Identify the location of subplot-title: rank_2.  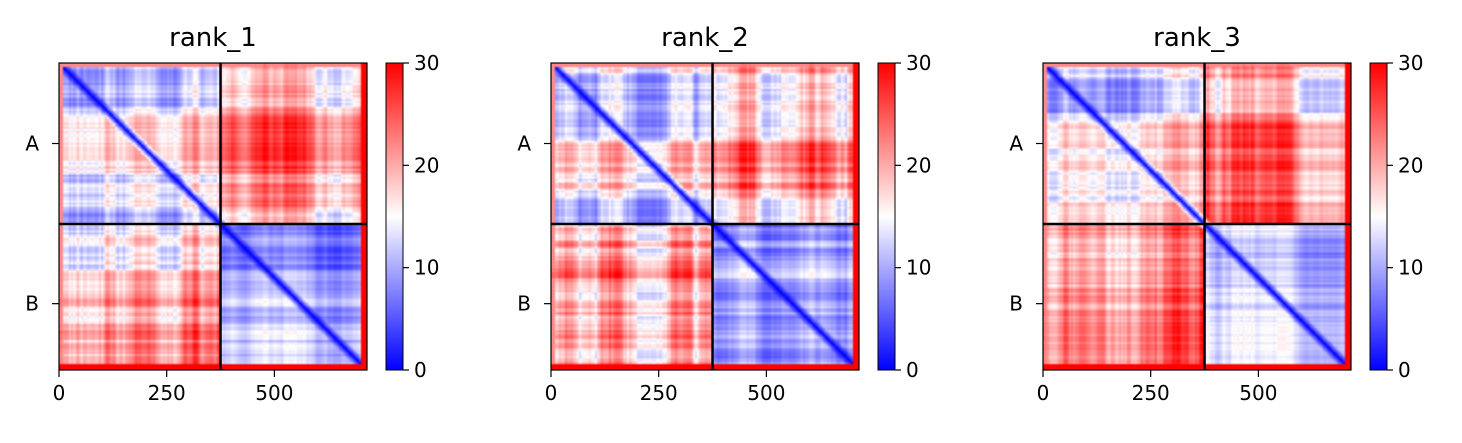
(705, 38).